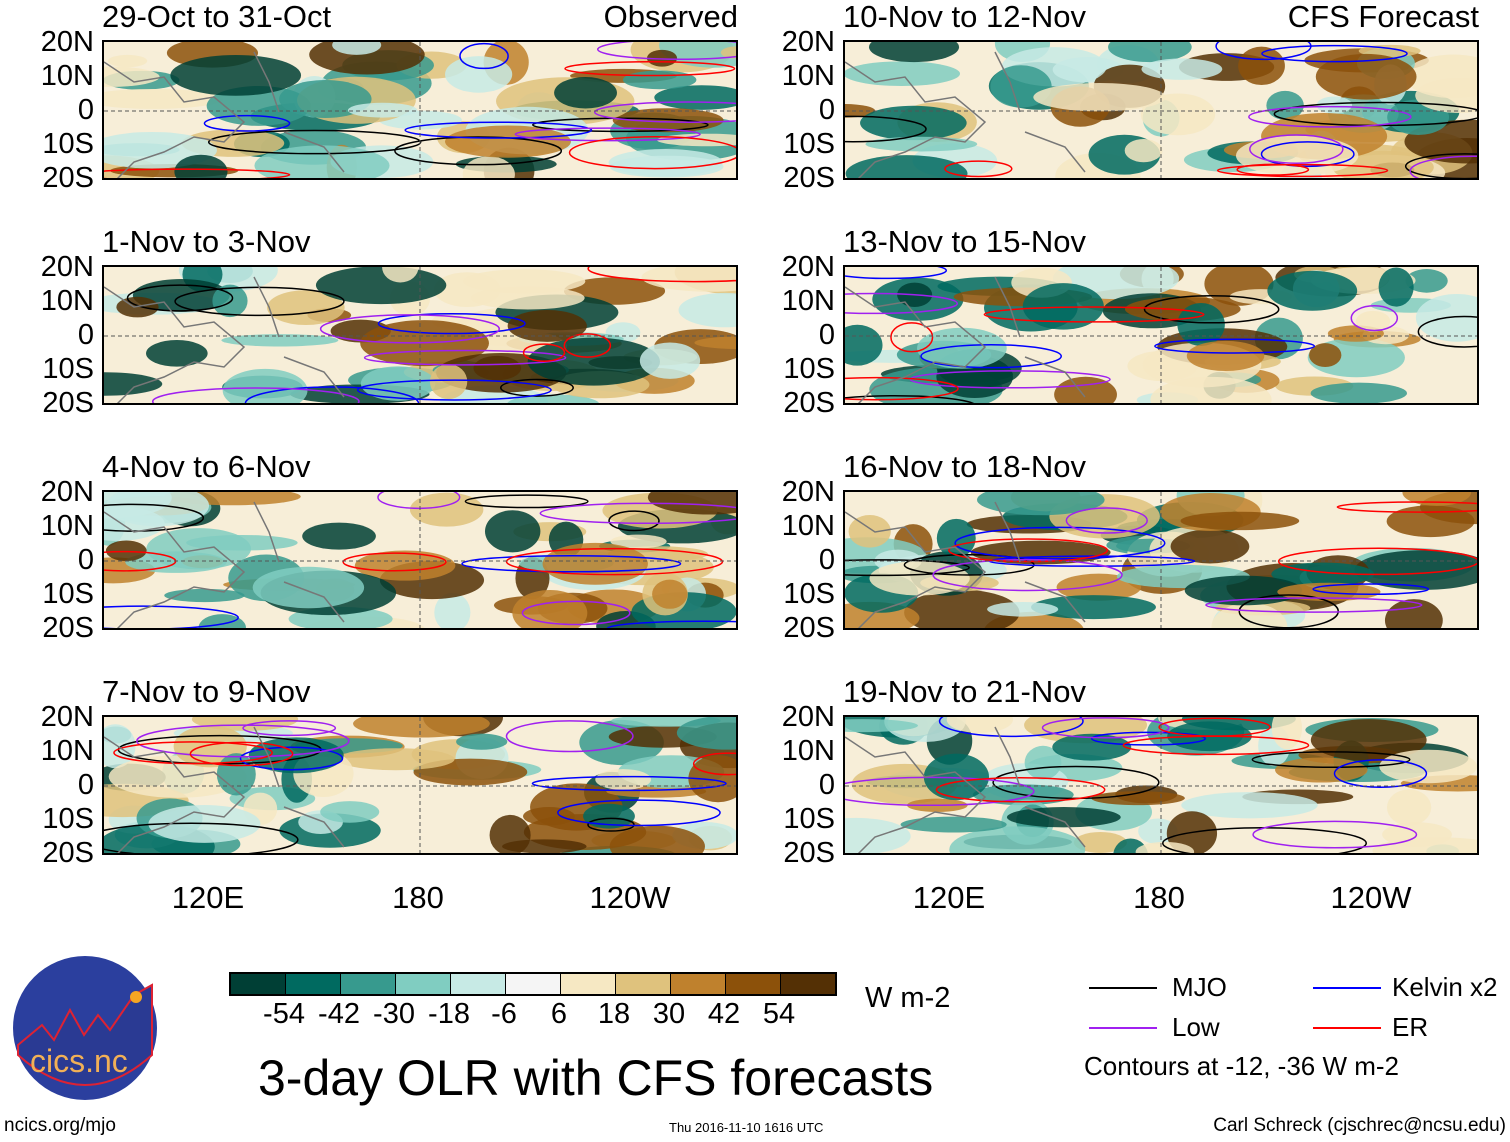 The width and height of the screenshot is (1510, 1142). What do you see at coordinates (1371, 897) in the screenshot?
I see `lon-label: 120W` at bounding box center [1371, 897].